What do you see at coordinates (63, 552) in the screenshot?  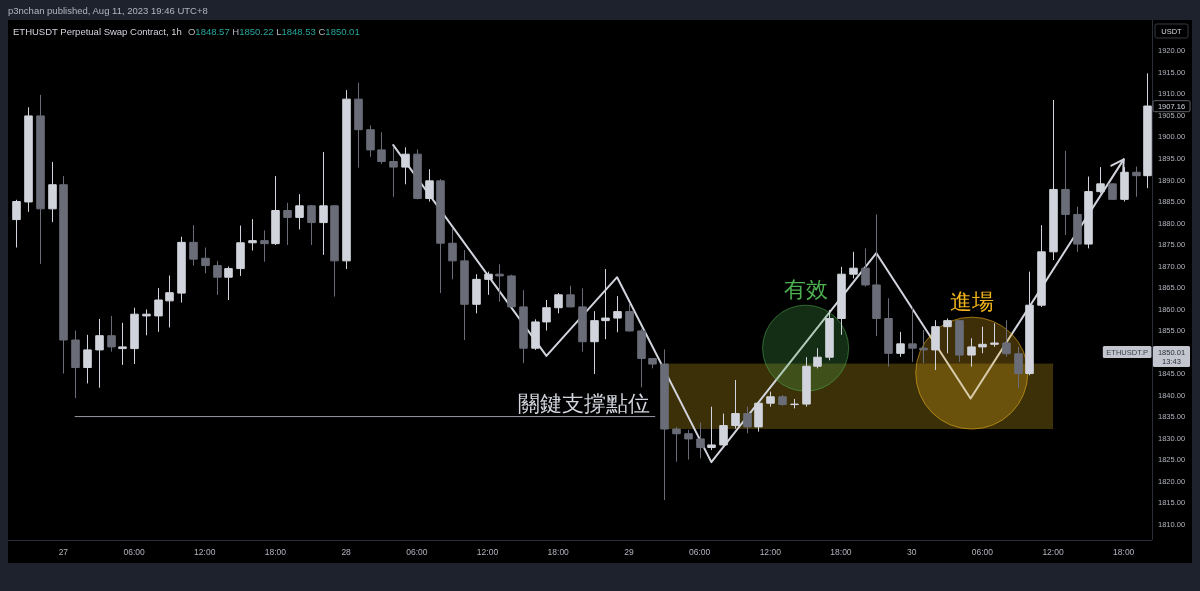 I see `x-tick-label: 27` at bounding box center [63, 552].